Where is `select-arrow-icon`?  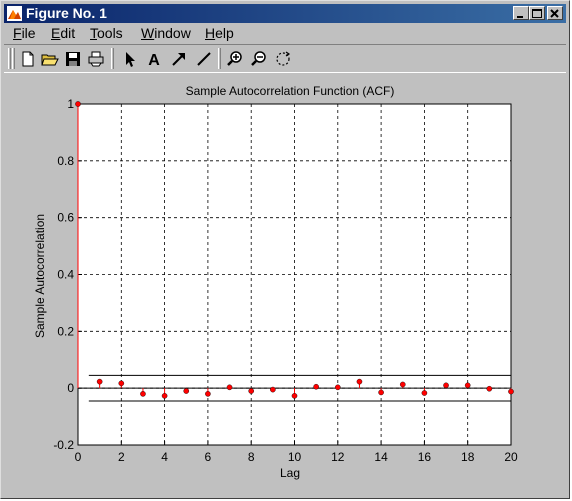
select-arrow-icon is located at coordinates (130, 59).